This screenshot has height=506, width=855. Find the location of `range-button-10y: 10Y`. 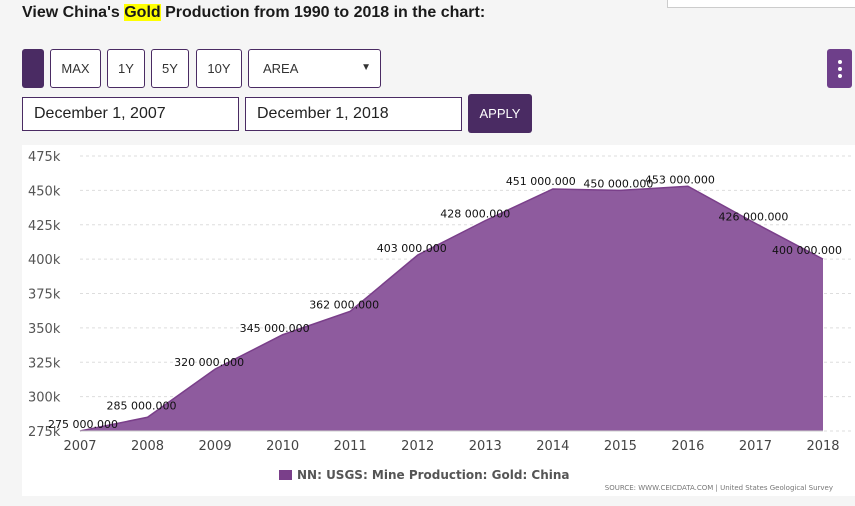

range-button-10y: 10Y is located at coordinates (219, 68).